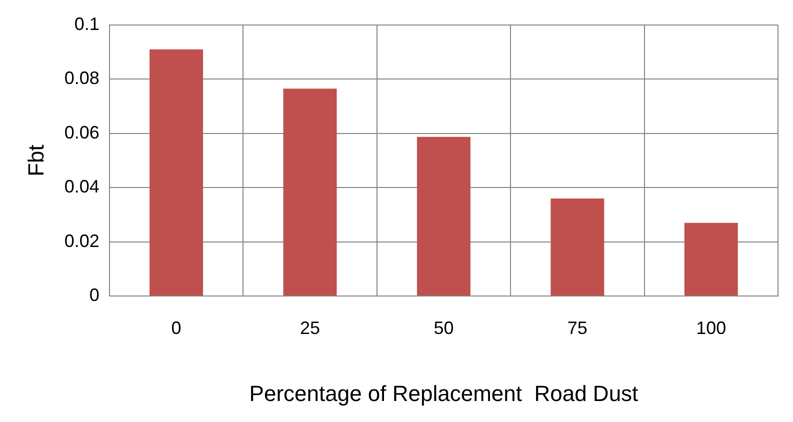 This screenshot has width=793, height=422. I want to click on y-tick-label: 0.04, so click(82, 186).